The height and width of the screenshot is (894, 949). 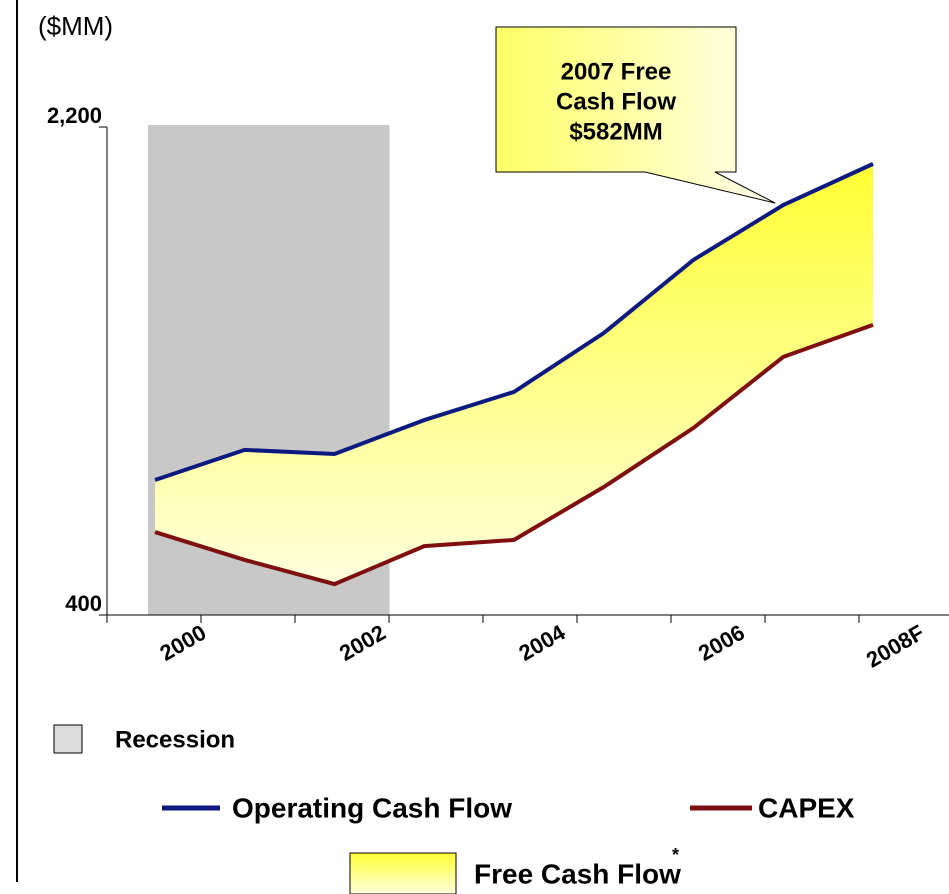 I want to click on legend-label: Free Cash Flow, so click(x=577, y=873).